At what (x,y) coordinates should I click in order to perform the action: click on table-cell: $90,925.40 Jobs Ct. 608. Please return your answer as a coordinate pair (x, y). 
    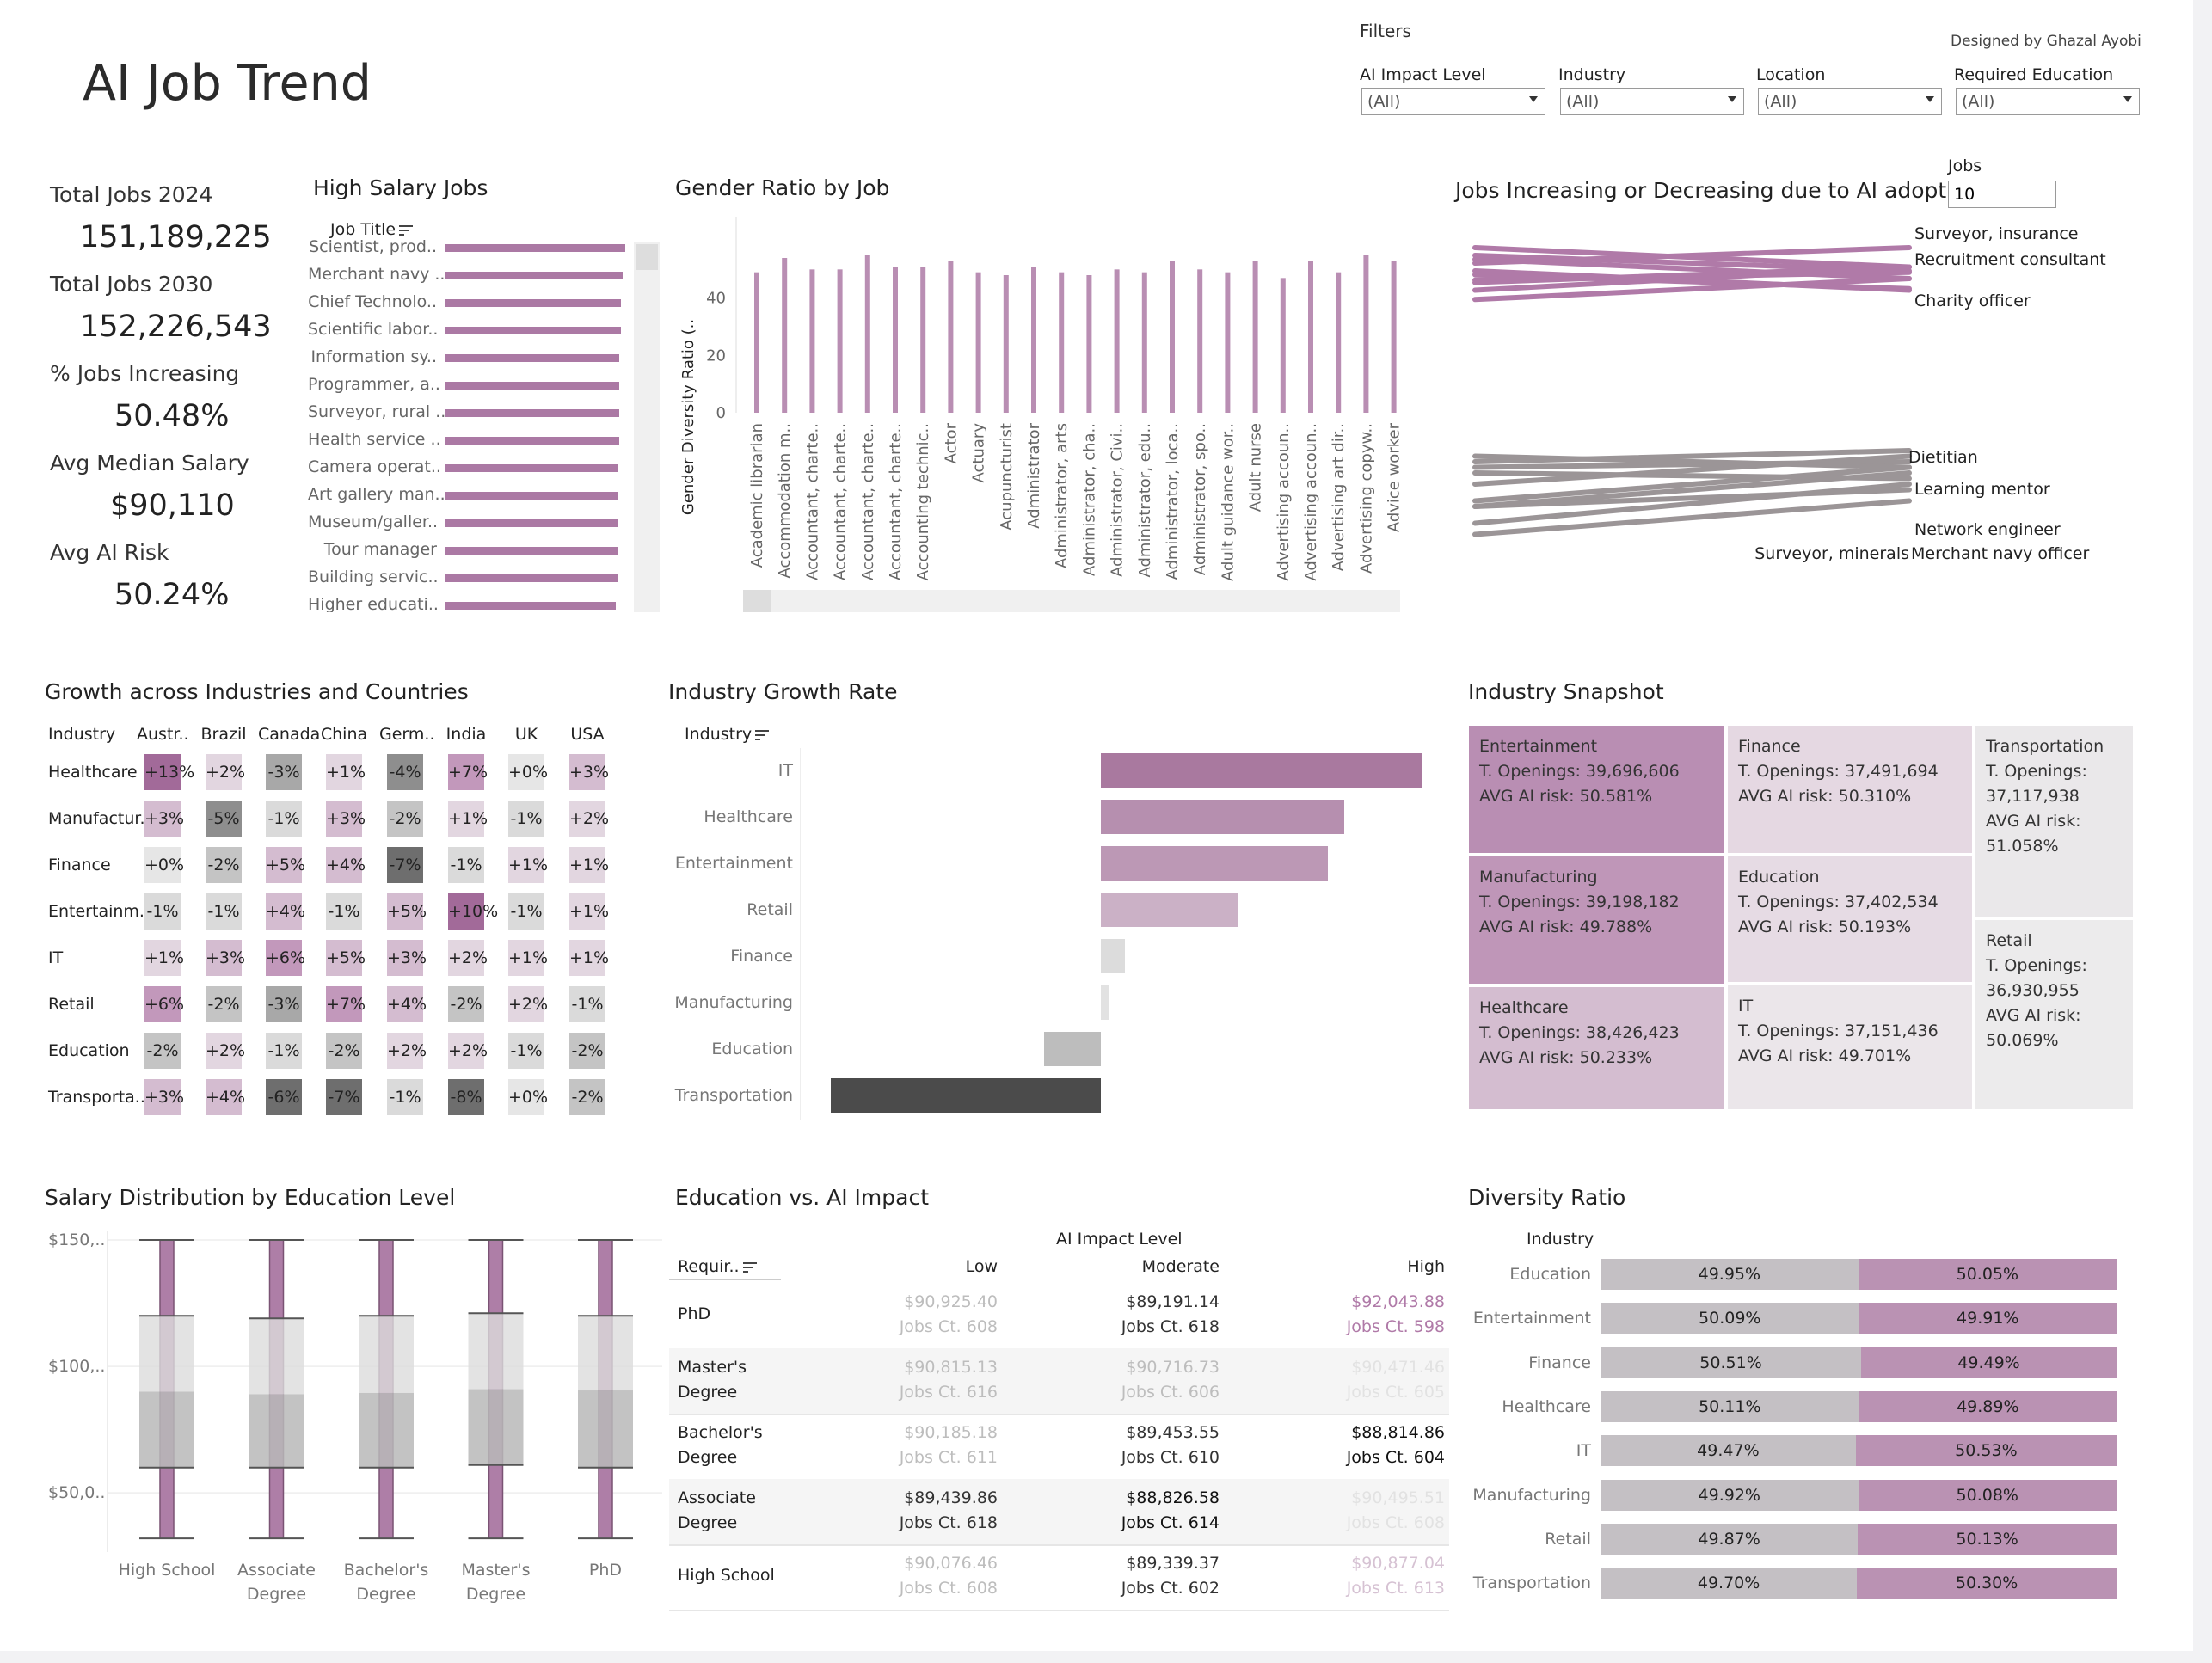
    Looking at the image, I should click on (912, 1315).